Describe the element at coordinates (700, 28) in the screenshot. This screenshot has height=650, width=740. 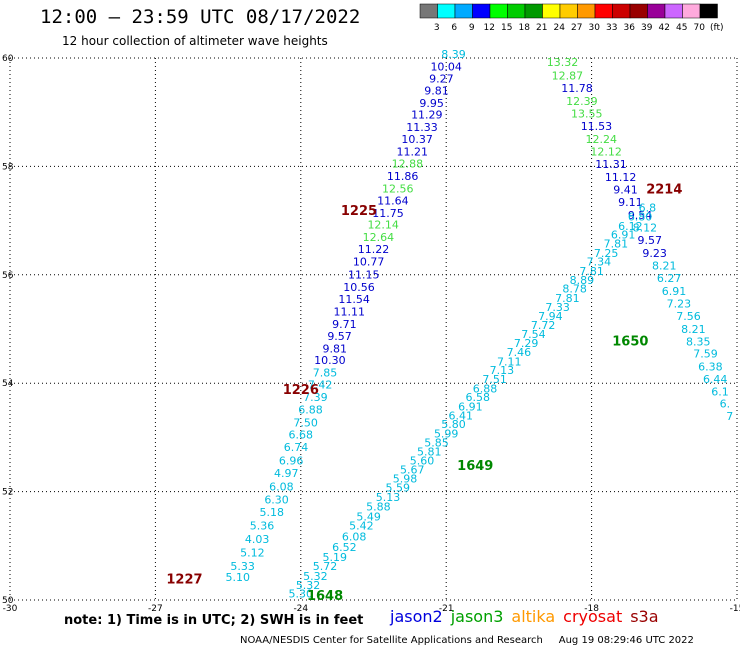
I see `colorbar-label: 70` at that location.